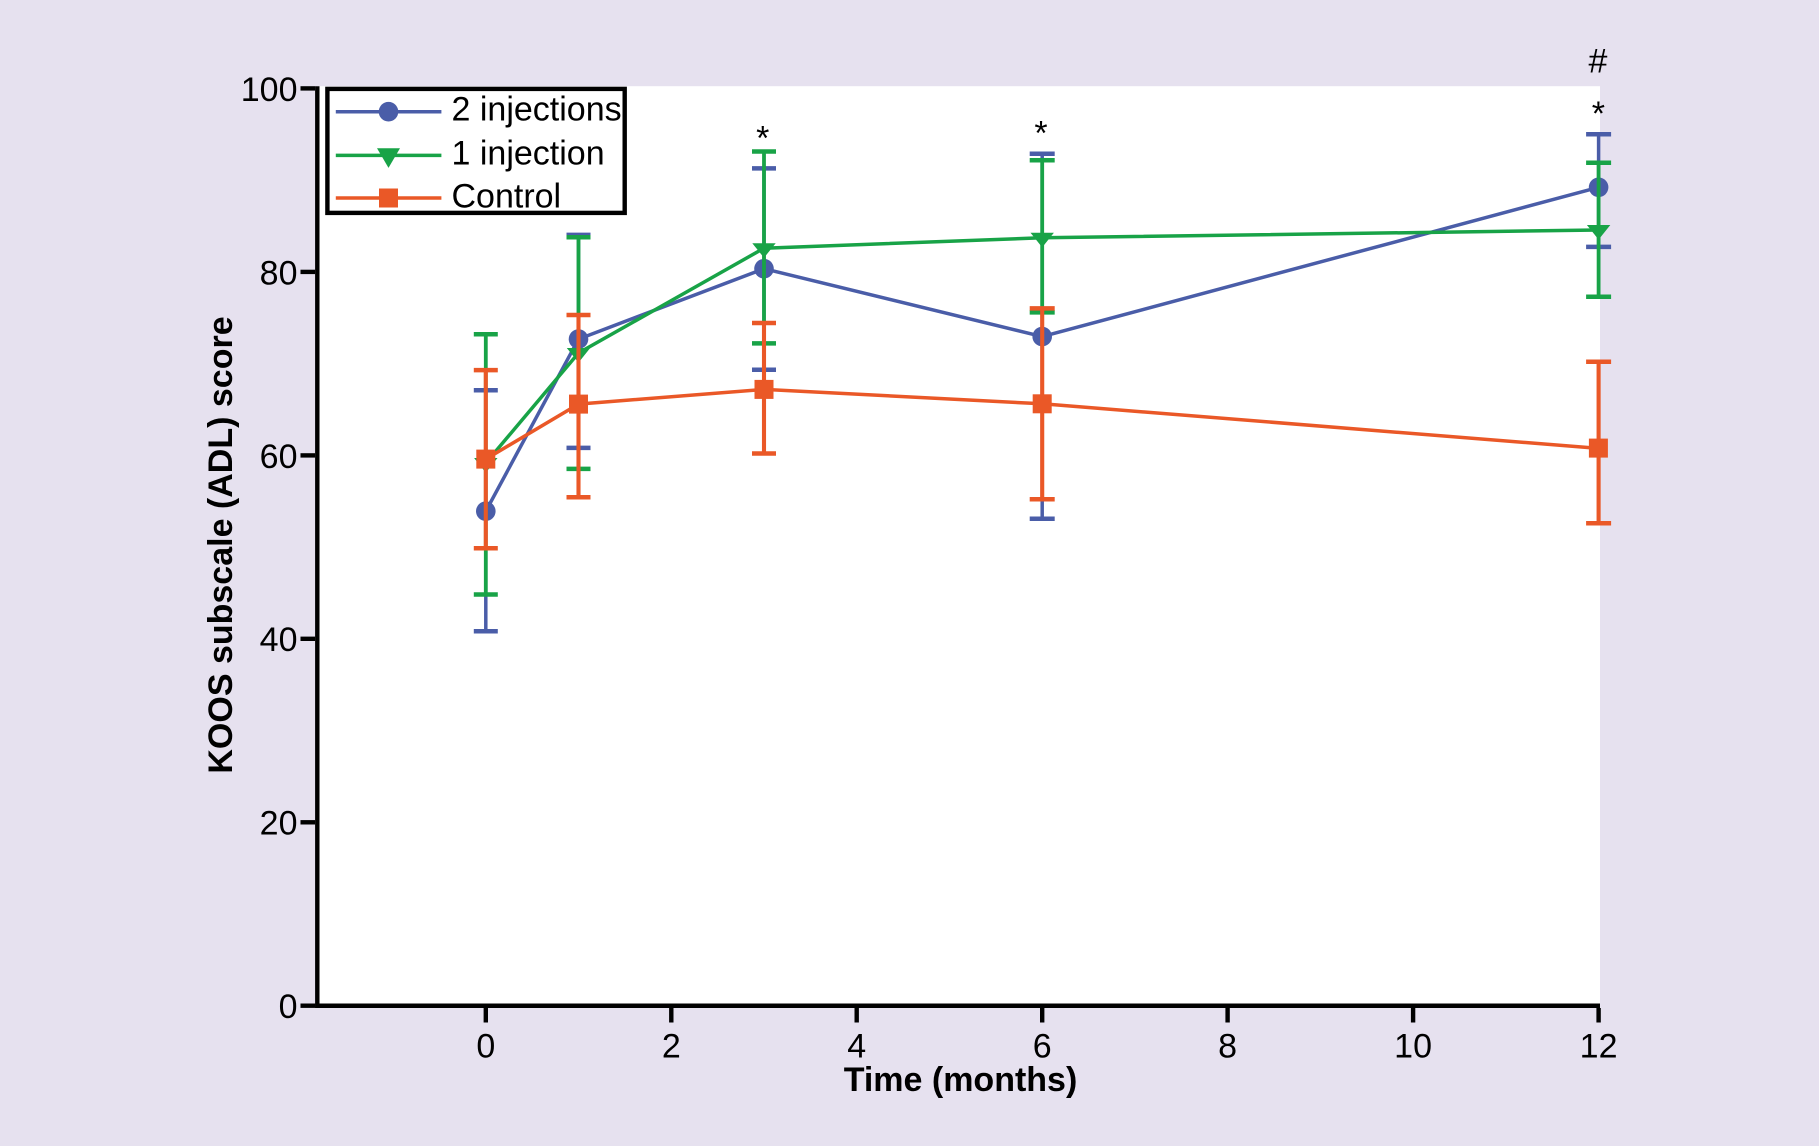  I want to click on svg-text: 2 injections, so click(537, 110).